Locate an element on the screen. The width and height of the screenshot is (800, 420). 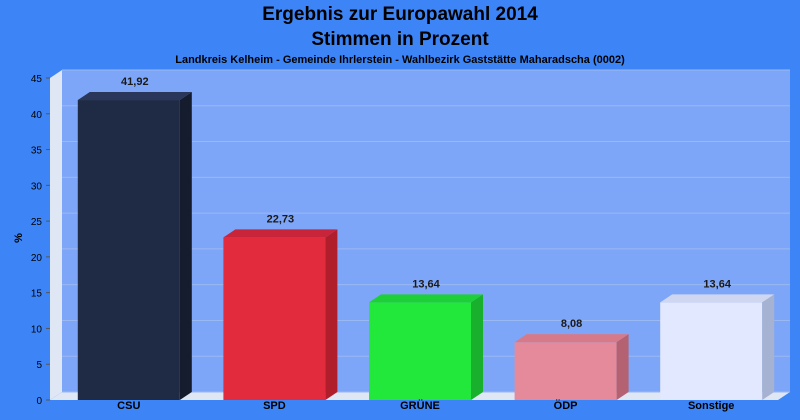
y-tick-label: 40 is located at coordinates (37, 115).